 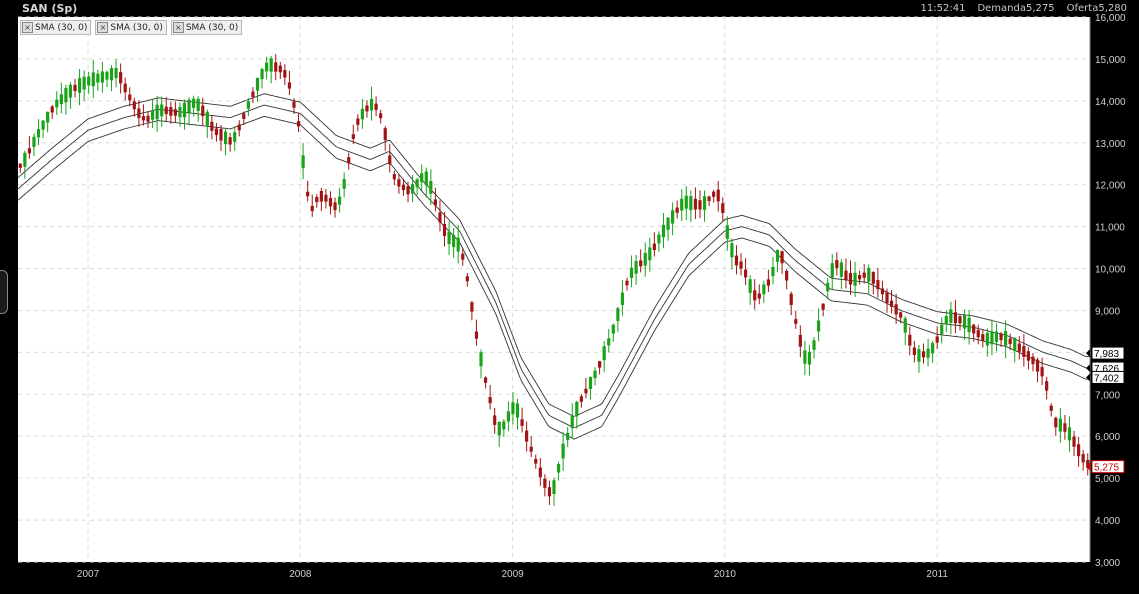 I want to click on sma-legend-label: SMA (30, 0), so click(x=212, y=27).